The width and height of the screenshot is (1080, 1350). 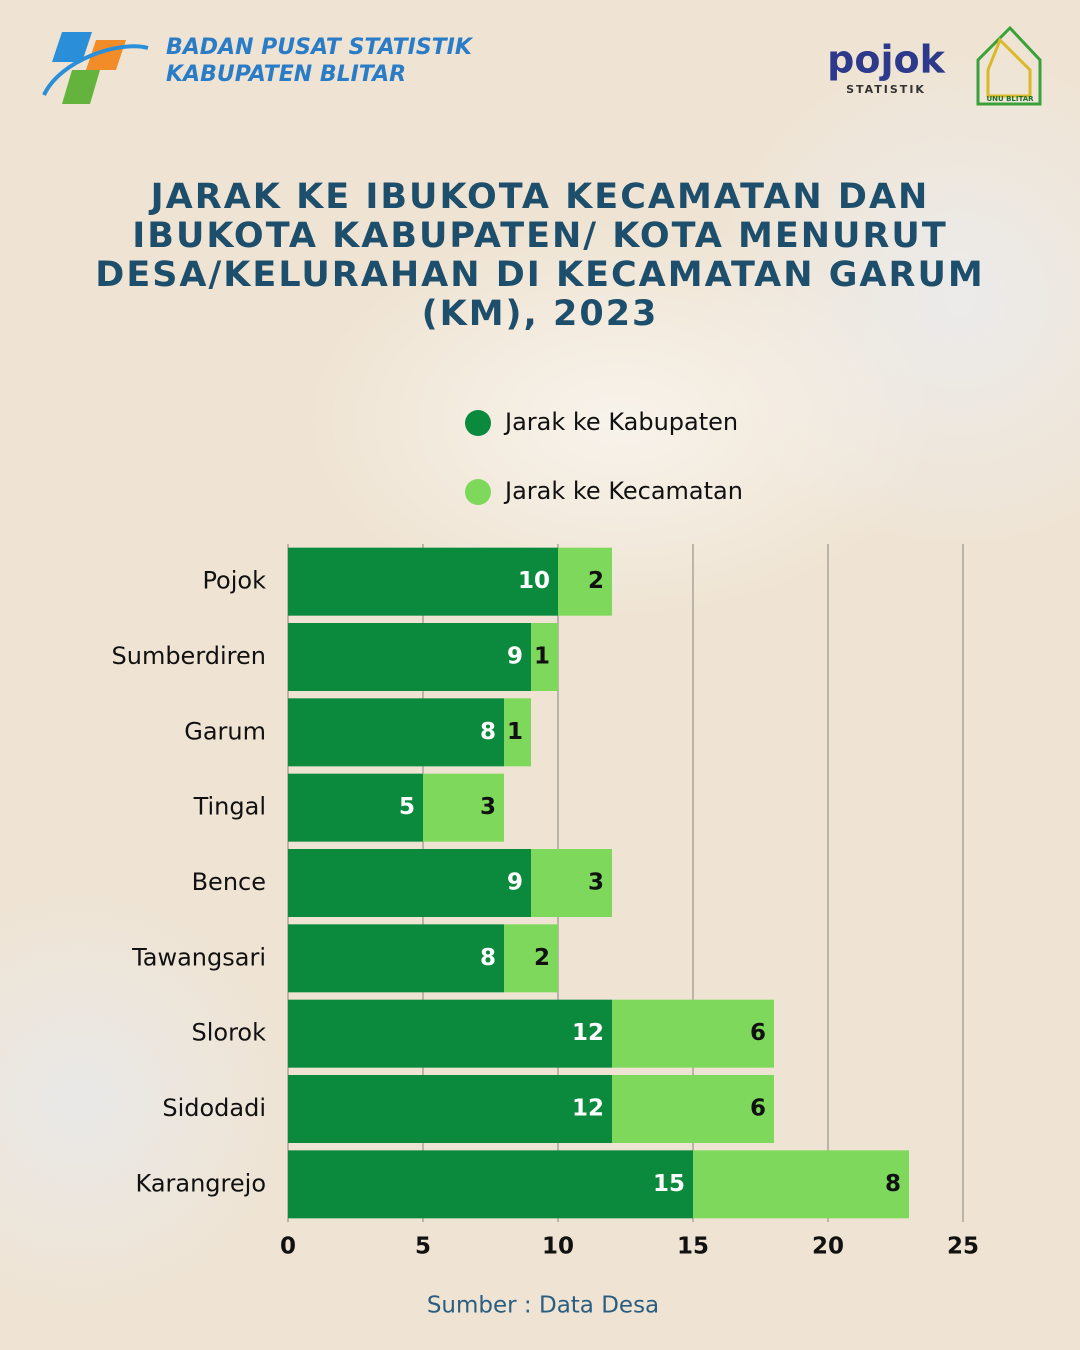 I want to click on value-label: 15, so click(x=669, y=1184).